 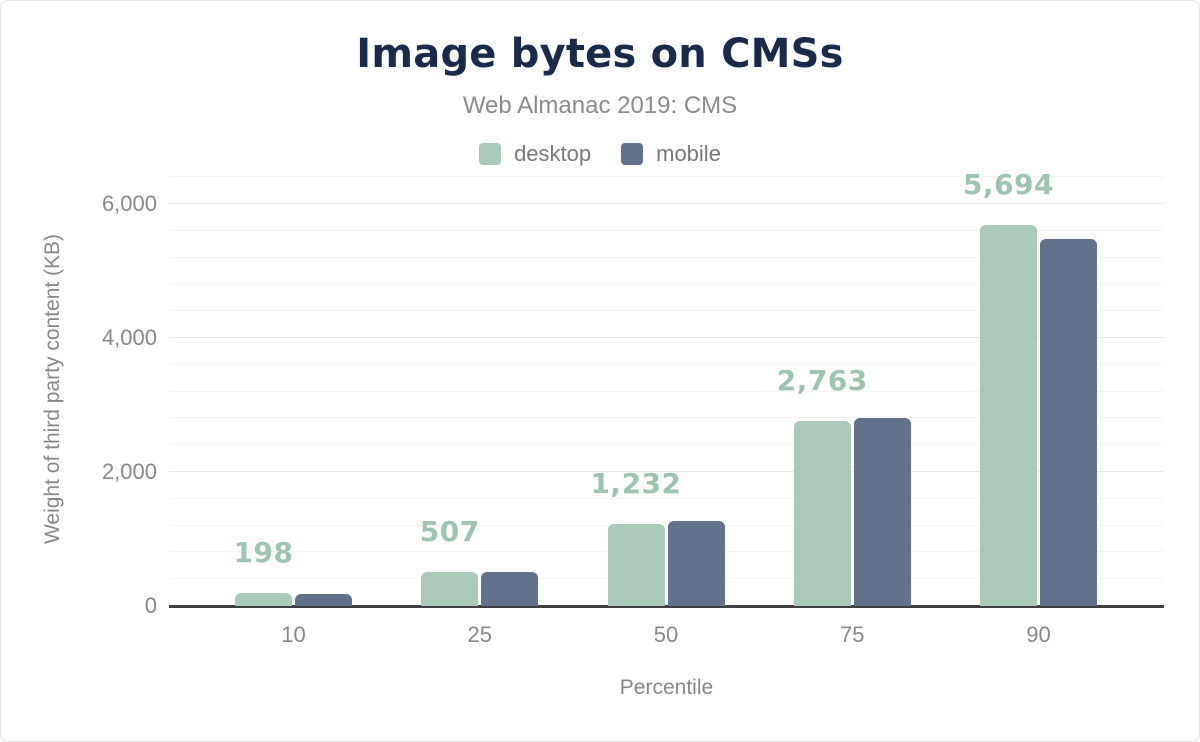 What do you see at coordinates (293, 634) in the screenshot?
I see `x-tick-10: 10` at bounding box center [293, 634].